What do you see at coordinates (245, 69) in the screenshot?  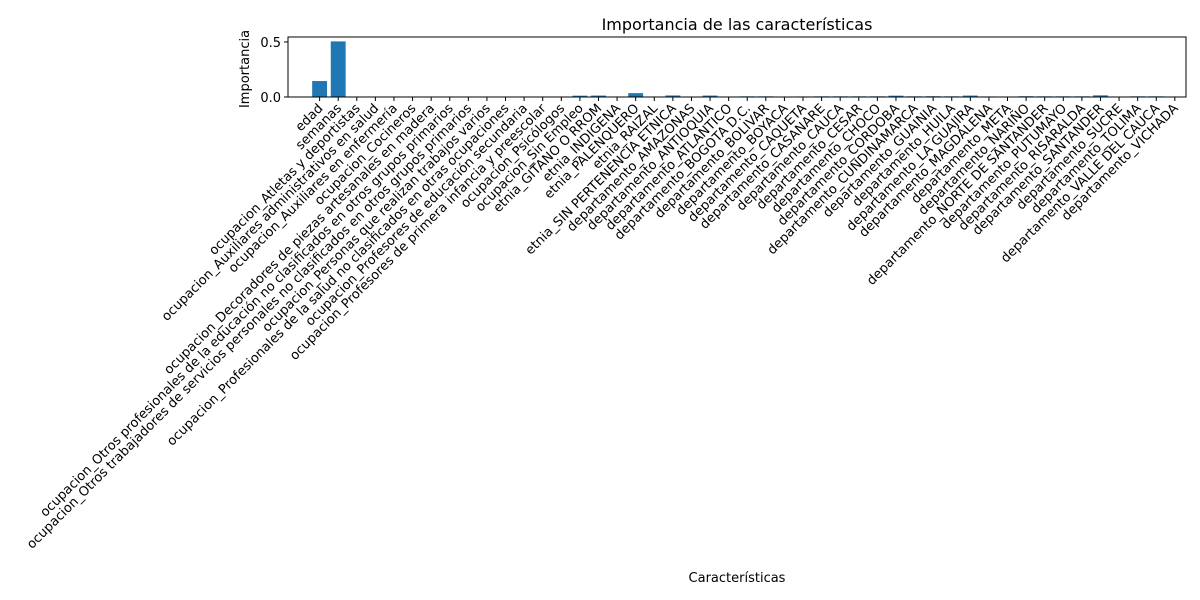 I see `y-axis-label: Importancia` at bounding box center [245, 69].